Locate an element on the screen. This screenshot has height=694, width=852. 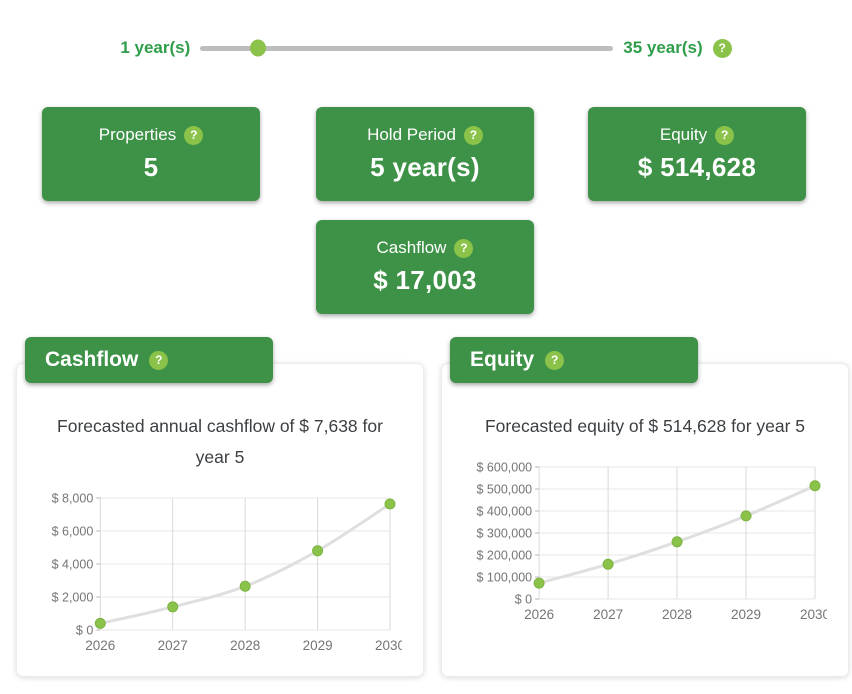
hold-period-card: Hold Period ? 5 year(s) is located at coordinates (425, 154).